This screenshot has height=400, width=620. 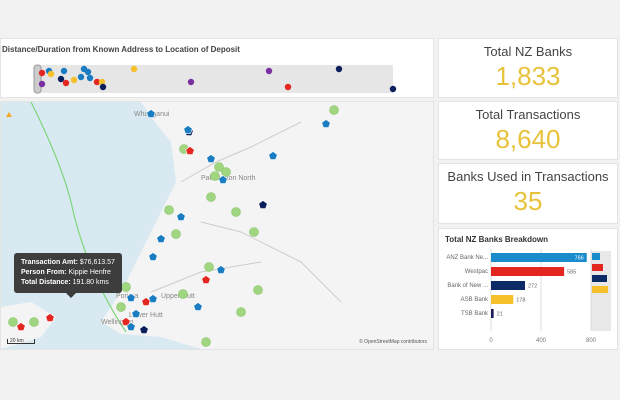 What do you see at coordinates (571, 273) in the screenshot?
I see `data-label: 585` at bounding box center [571, 273].